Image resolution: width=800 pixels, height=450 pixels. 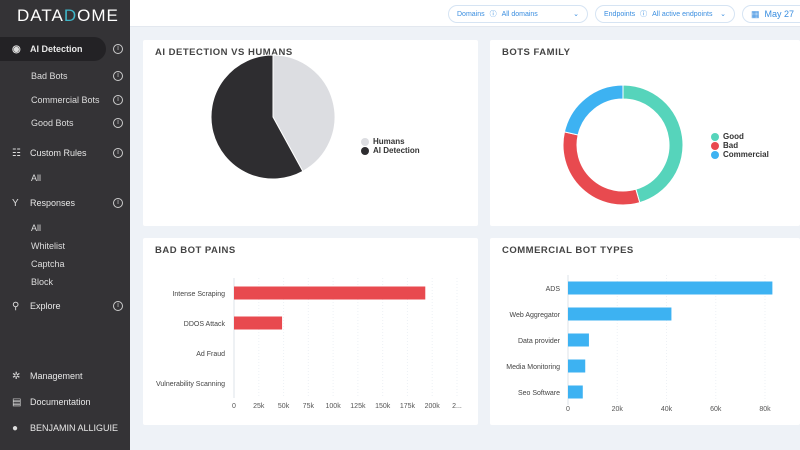 I want to click on sidebar-item-commercial-bots: Commercial Bots, so click(x=65, y=100).